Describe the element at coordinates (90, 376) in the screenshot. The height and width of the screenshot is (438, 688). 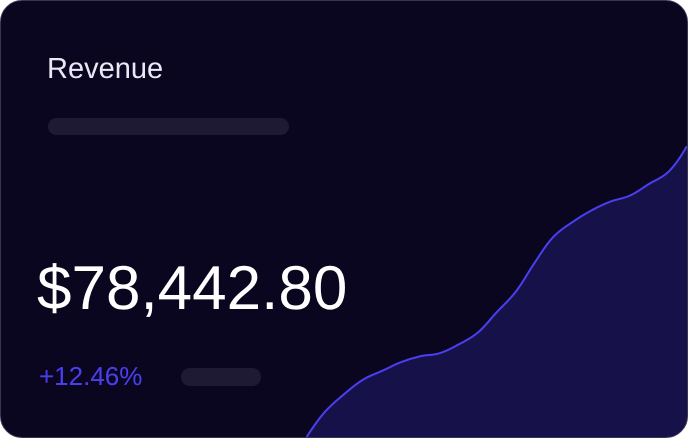
I see `text: +12.46%` at that location.